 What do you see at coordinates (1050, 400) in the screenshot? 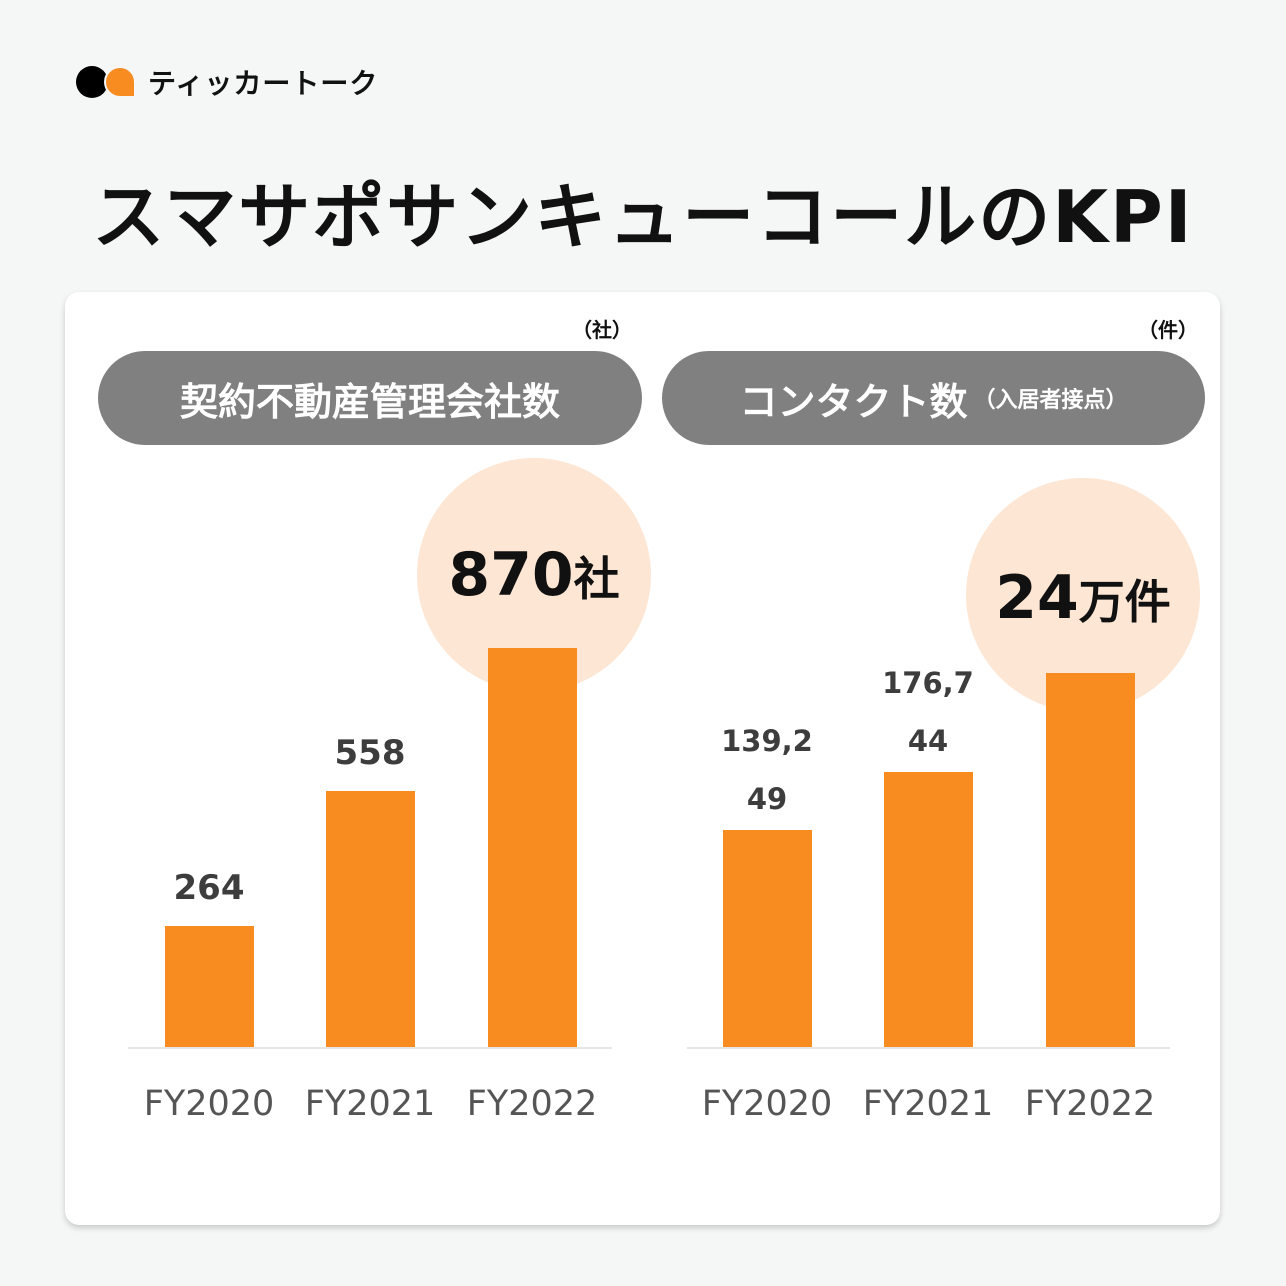
I see `chart-subtitle-text: （入居者接点）` at bounding box center [1050, 400].